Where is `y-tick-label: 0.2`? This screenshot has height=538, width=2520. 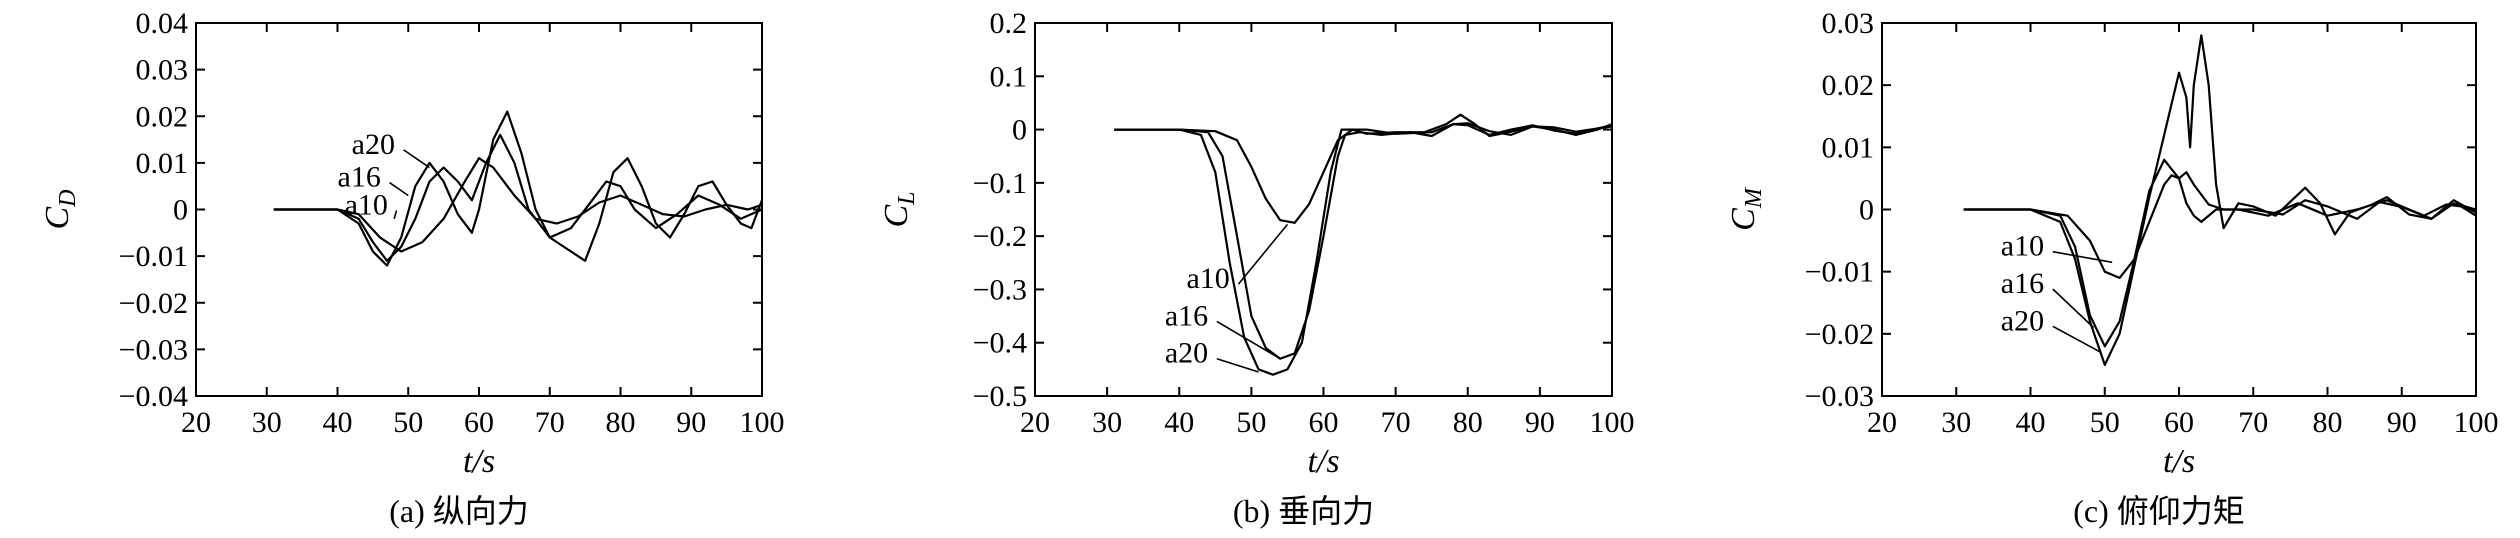
y-tick-label: 0.2 is located at coordinates (1009, 23).